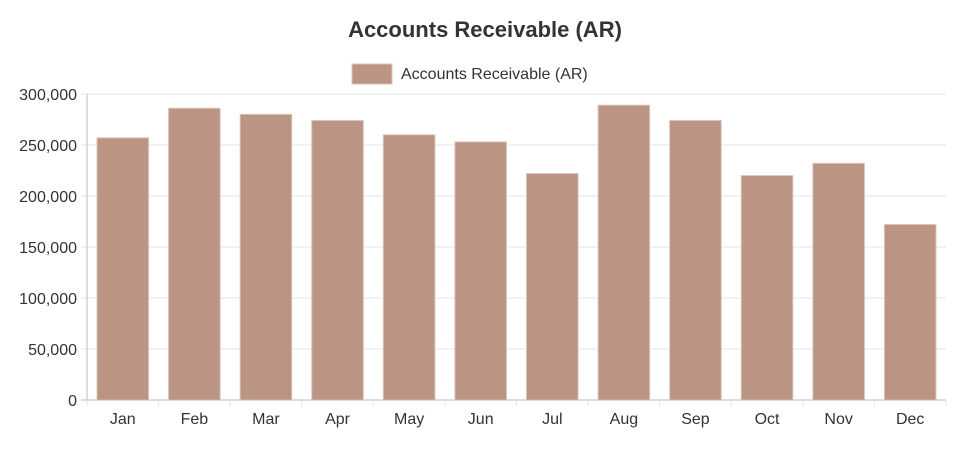 Image resolution: width=980 pixels, height=450 pixels. I want to click on y-tick-label: 150,000, so click(48, 248).